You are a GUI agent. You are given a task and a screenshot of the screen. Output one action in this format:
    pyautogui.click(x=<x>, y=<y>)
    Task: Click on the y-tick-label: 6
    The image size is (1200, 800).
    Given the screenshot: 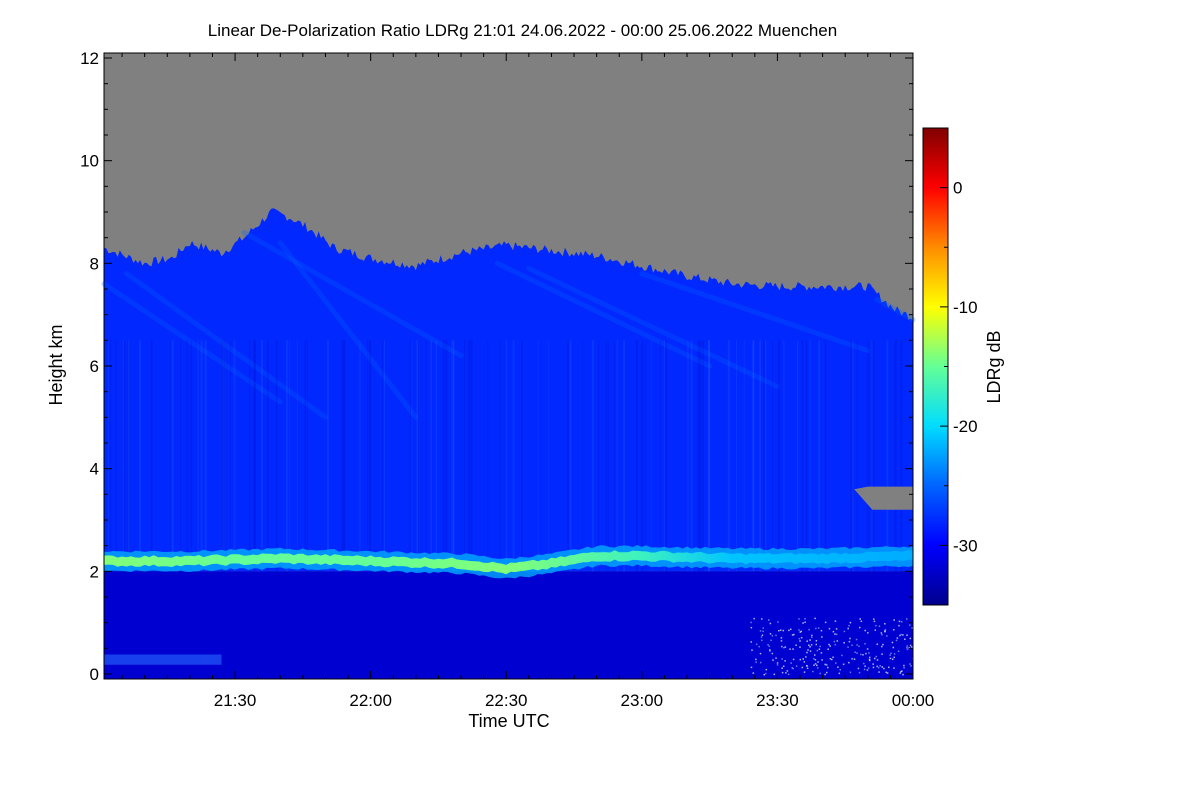 What is the action you would take?
    pyautogui.click(x=94, y=366)
    